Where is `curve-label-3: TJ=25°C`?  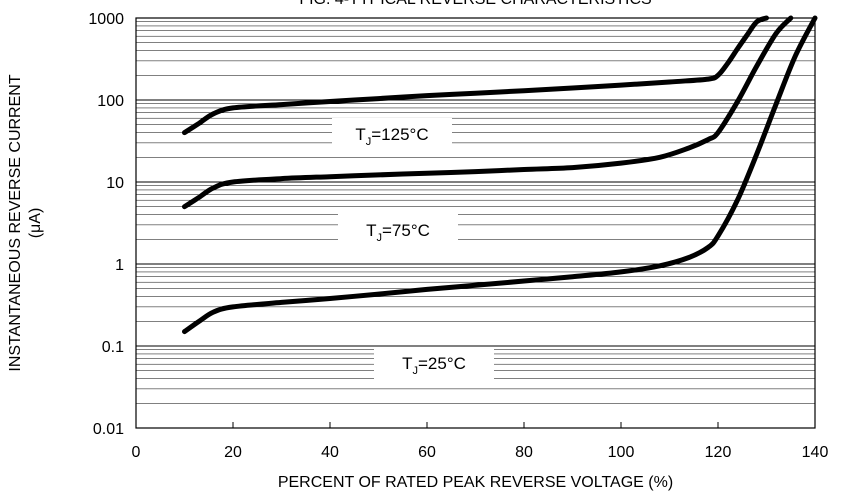
curve-label-3: TJ=25°C is located at coordinates (434, 363).